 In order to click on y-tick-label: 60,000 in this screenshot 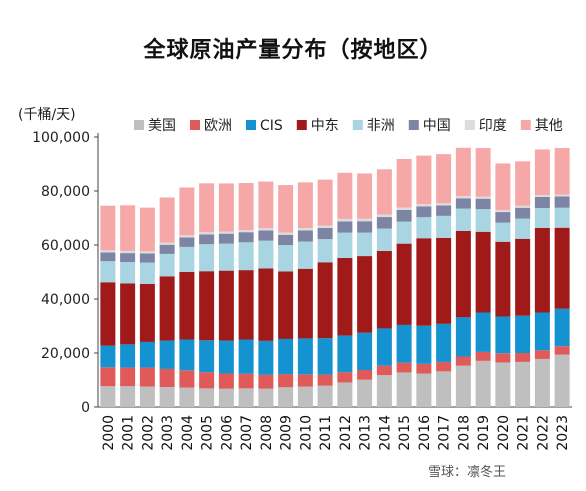, I will do `click(65, 246)`.